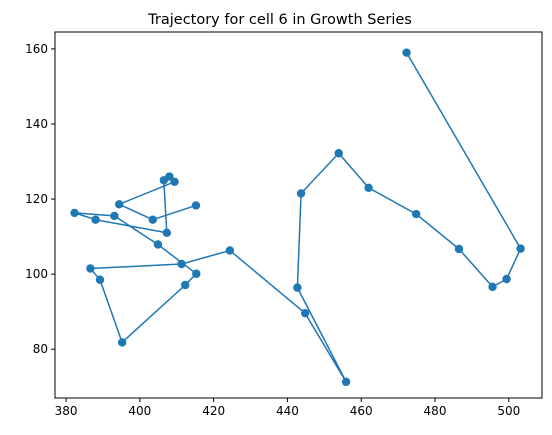  I want to click on chart-title: Trajectory for cell 6 in Growth Series, so click(279, 20).